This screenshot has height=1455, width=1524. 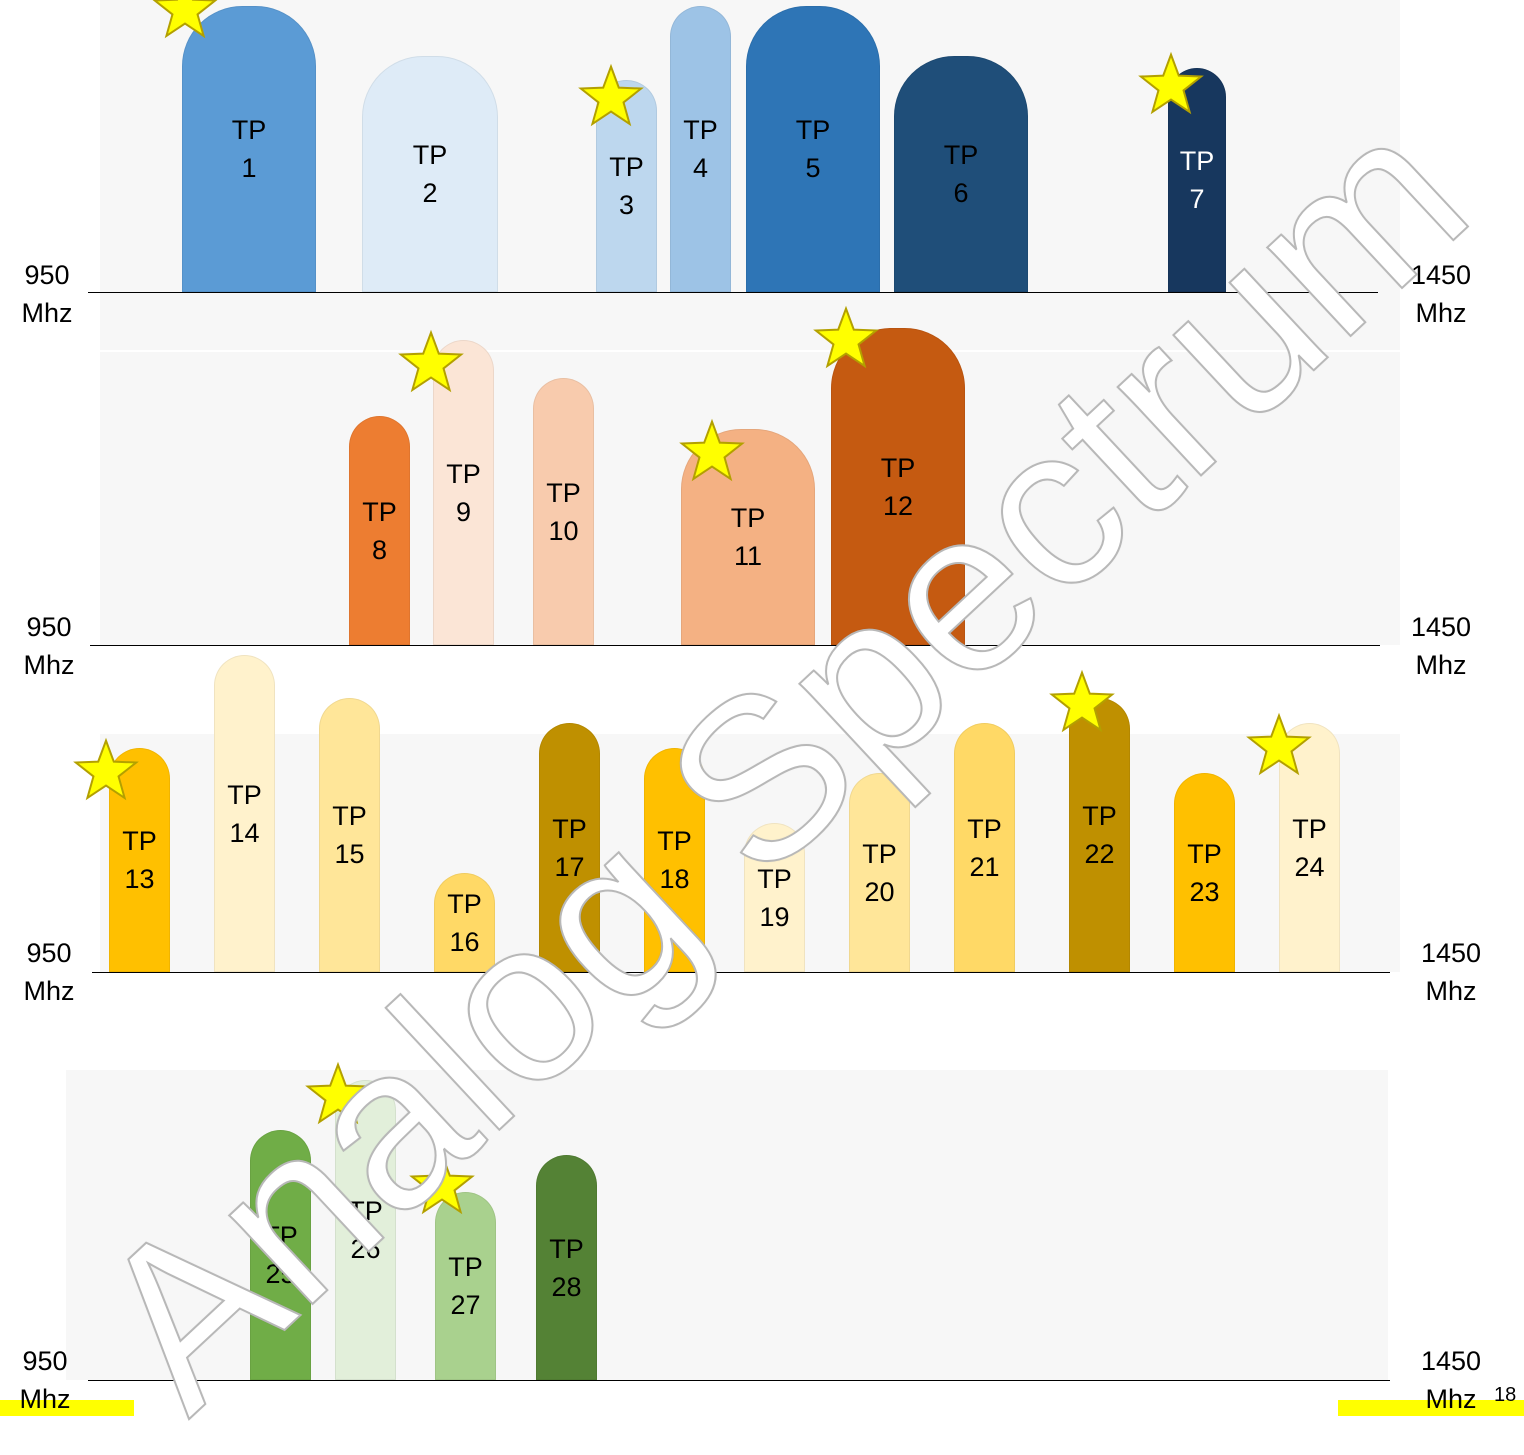 What do you see at coordinates (748, 537) in the screenshot?
I see `transponder-tp-11: TP 11` at bounding box center [748, 537].